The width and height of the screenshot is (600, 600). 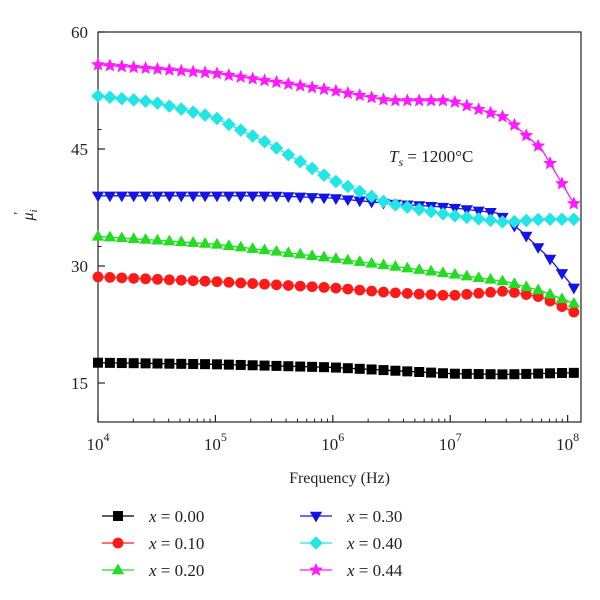 I want to click on x-tick-label: 10⁵, so click(x=215, y=442).